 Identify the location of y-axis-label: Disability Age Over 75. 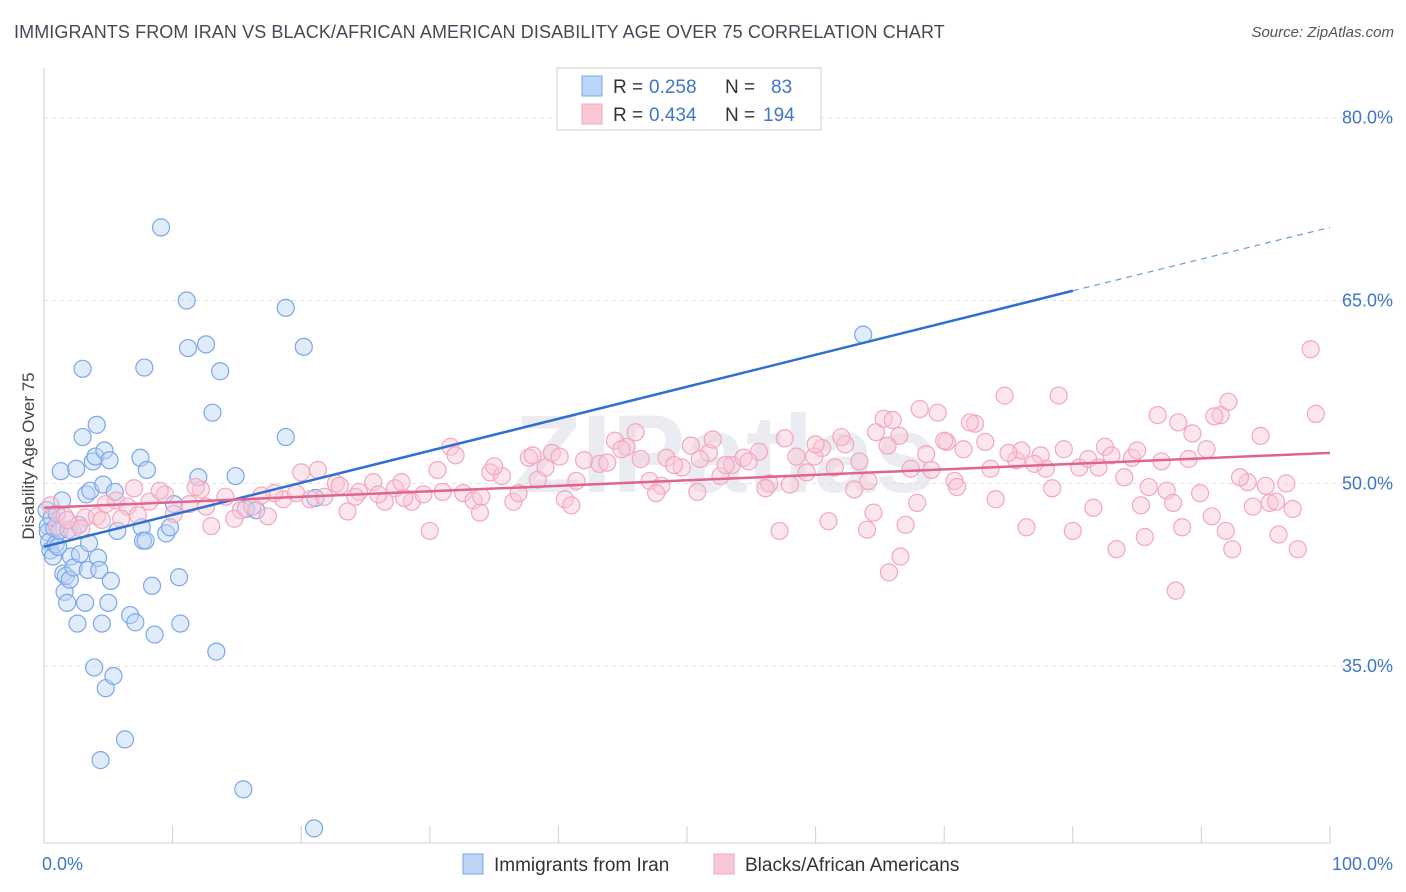
(28, 455).